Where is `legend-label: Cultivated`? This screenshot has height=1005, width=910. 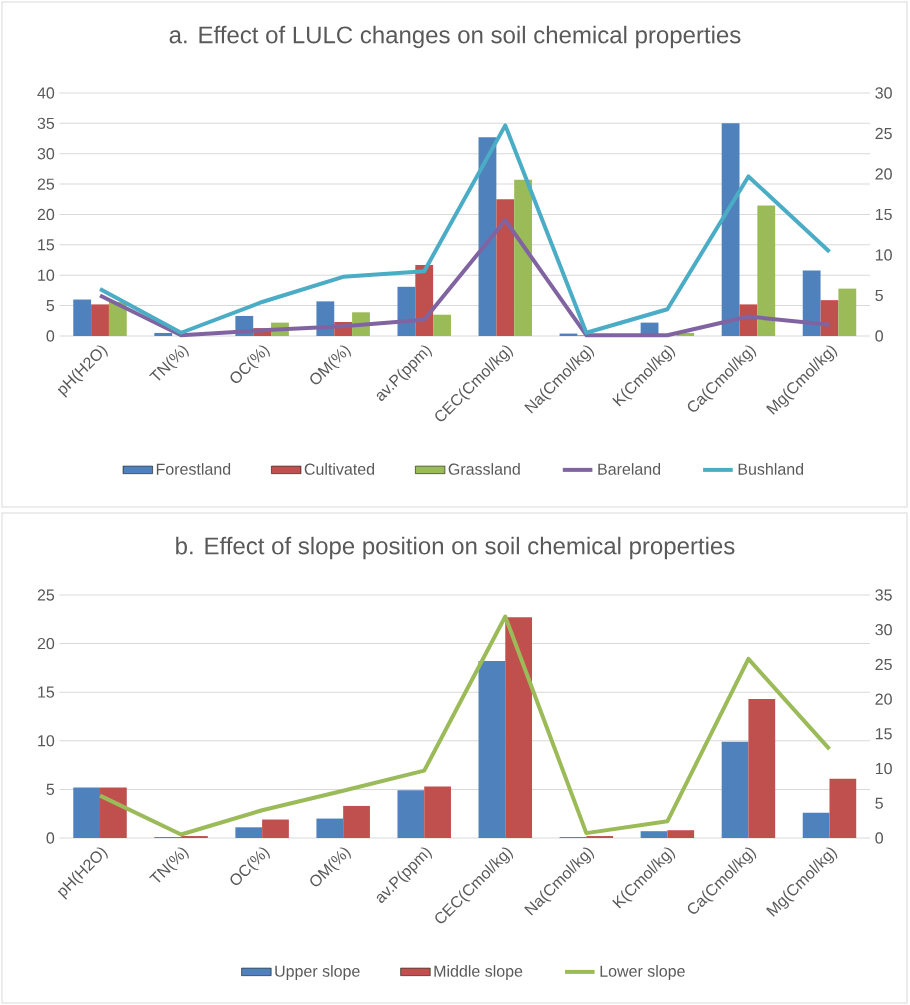
legend-label: Cultivated is located at coordinates (339, 469).